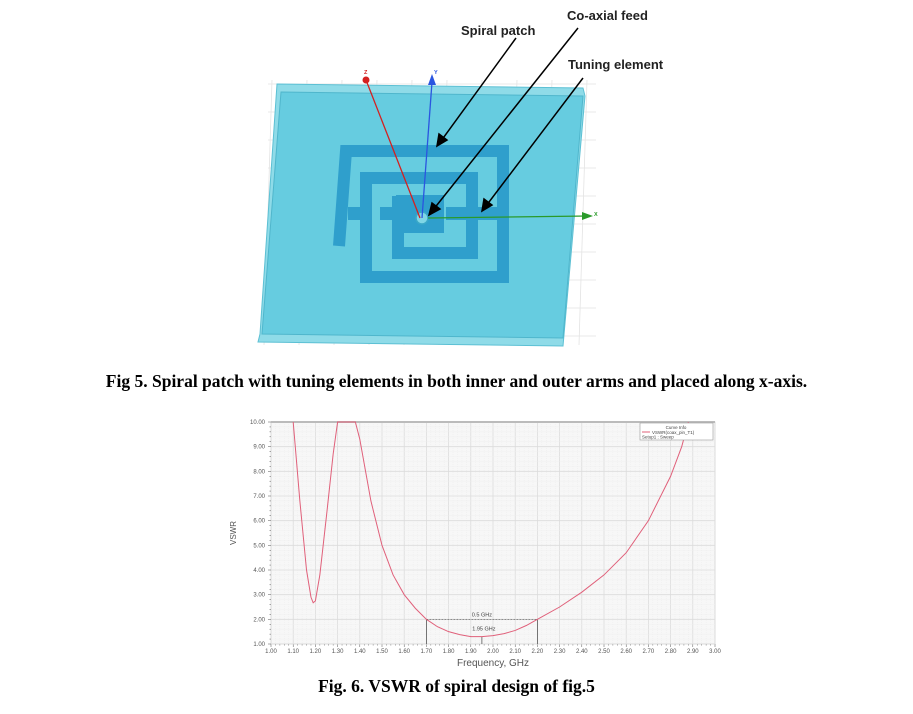 The height and width of the screenshot is (714, 913). What do you see at coordinates (259, 546) in the screenshot?
I see `y-tick-label: 5.00` at bounding box center [259, 546].